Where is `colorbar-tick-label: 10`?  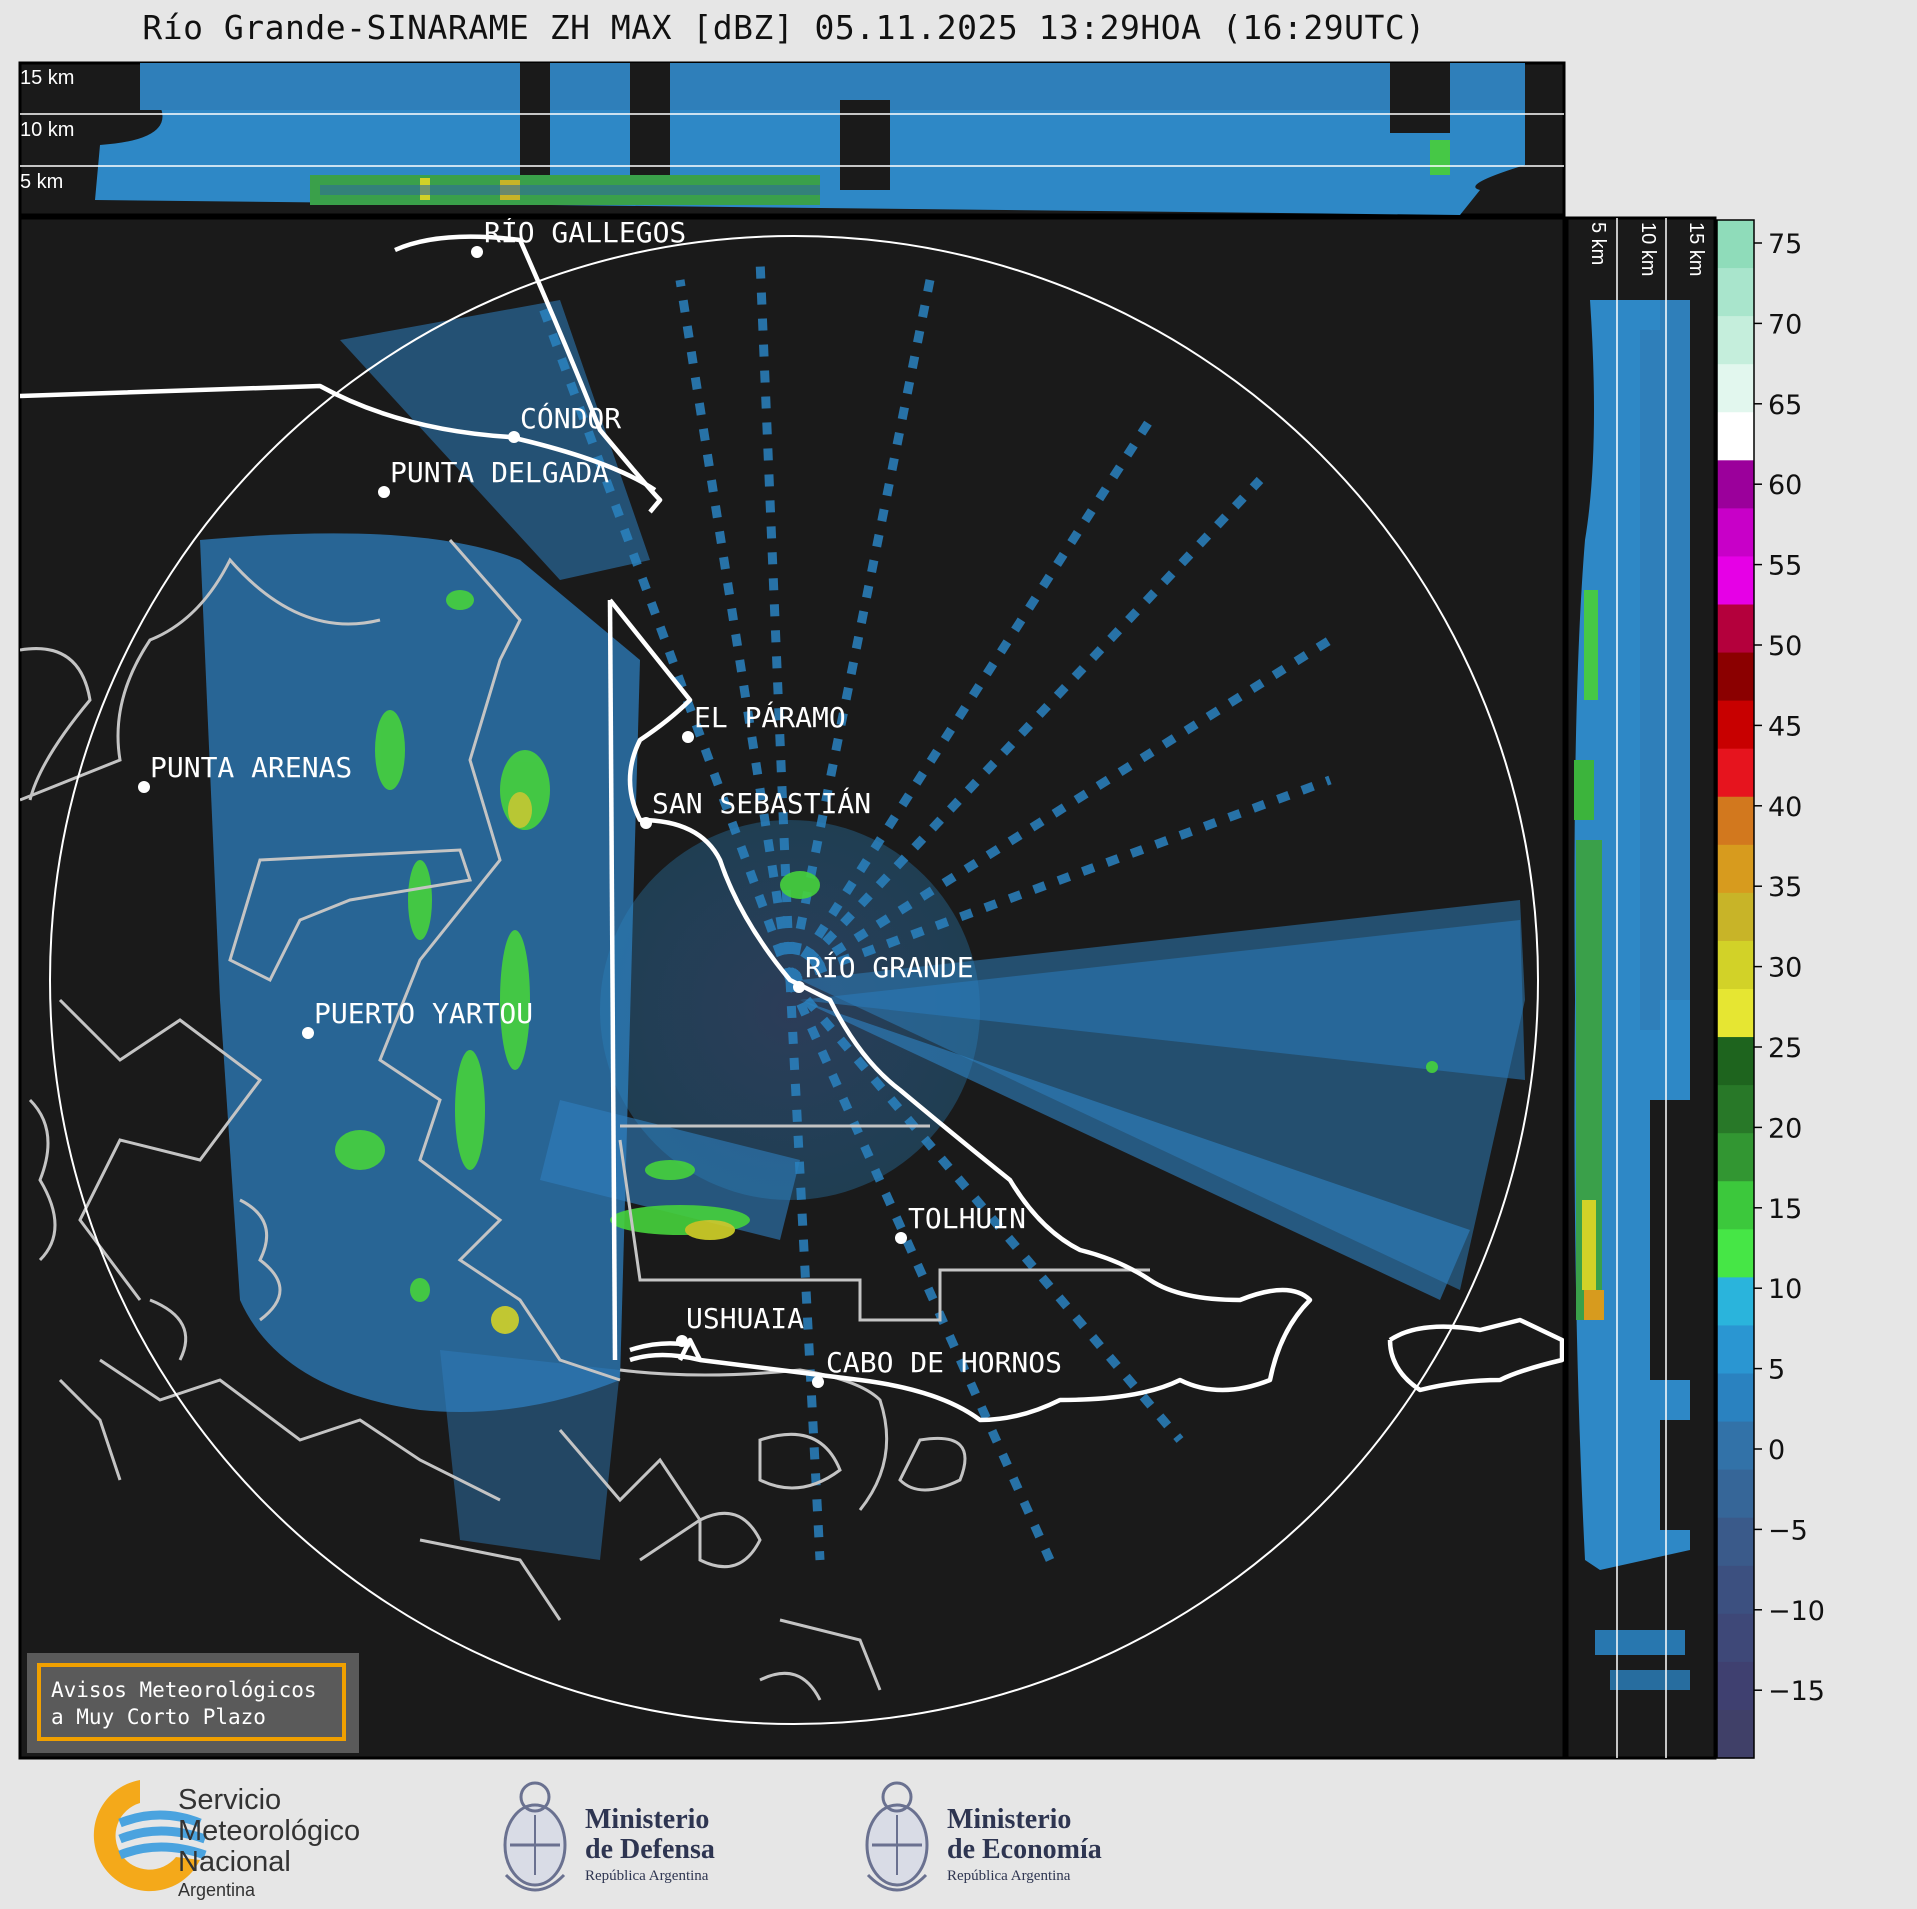
colorbar-tick-label: 10 is located at coordinates (1785, 1289).